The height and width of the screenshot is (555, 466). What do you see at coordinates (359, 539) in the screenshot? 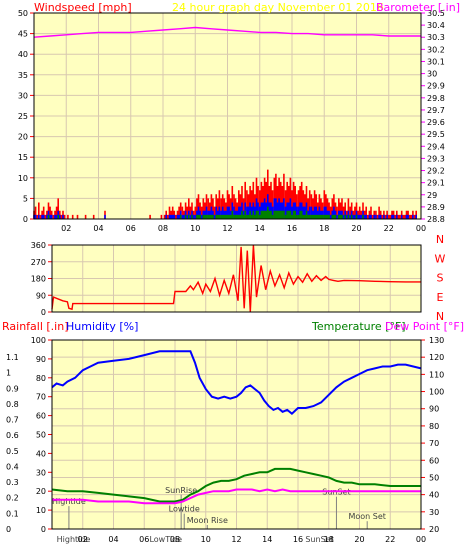
I see `temp-xtick-label: 20` at bounding box center [359, 539].